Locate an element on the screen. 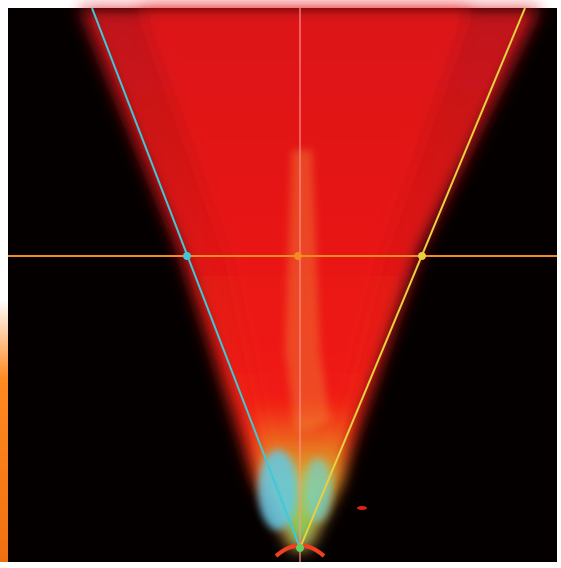 This screenshot has width=561, height=568. left-marker is located at coordinates (187, 256).